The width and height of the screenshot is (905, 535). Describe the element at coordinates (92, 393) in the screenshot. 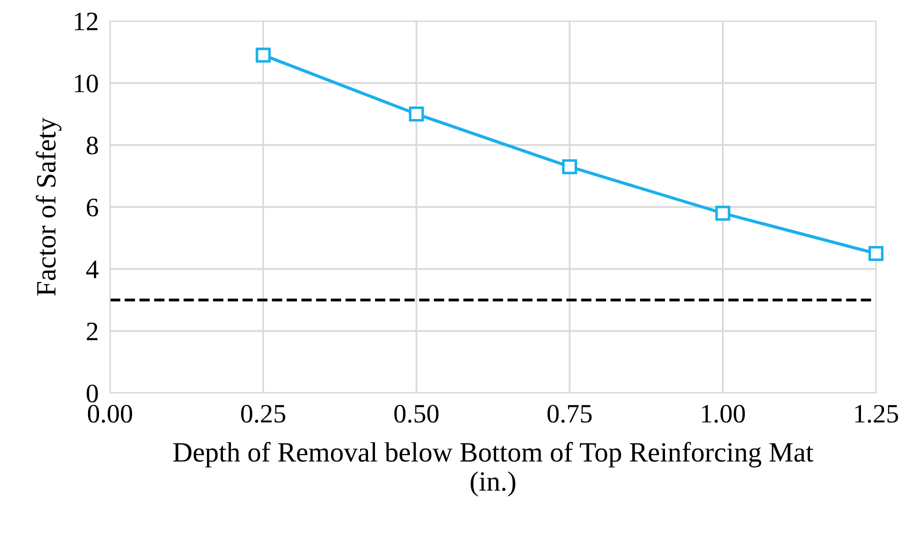

I see `y-tick-label: 0` at that location.